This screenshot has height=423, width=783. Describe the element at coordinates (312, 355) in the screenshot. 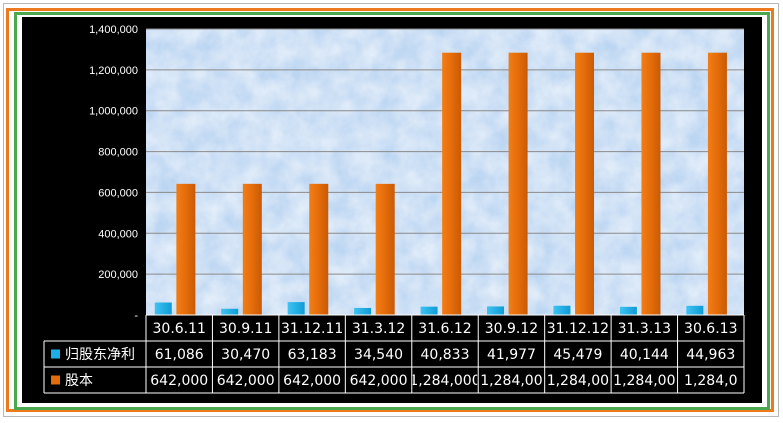

I see `table-cell-net-profit: 63,183` at that location.